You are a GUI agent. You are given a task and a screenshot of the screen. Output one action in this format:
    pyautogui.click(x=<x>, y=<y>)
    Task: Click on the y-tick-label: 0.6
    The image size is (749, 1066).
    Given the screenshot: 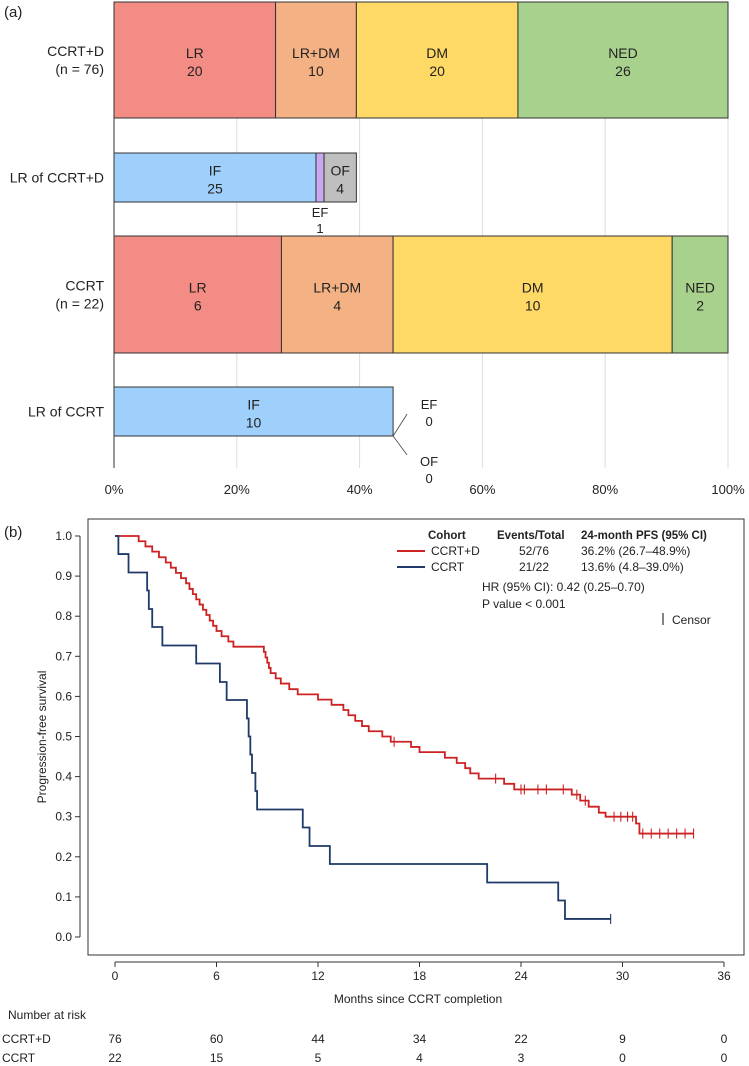 What is the action you would take?
    pyautogui.click(x=63, y=696)
    